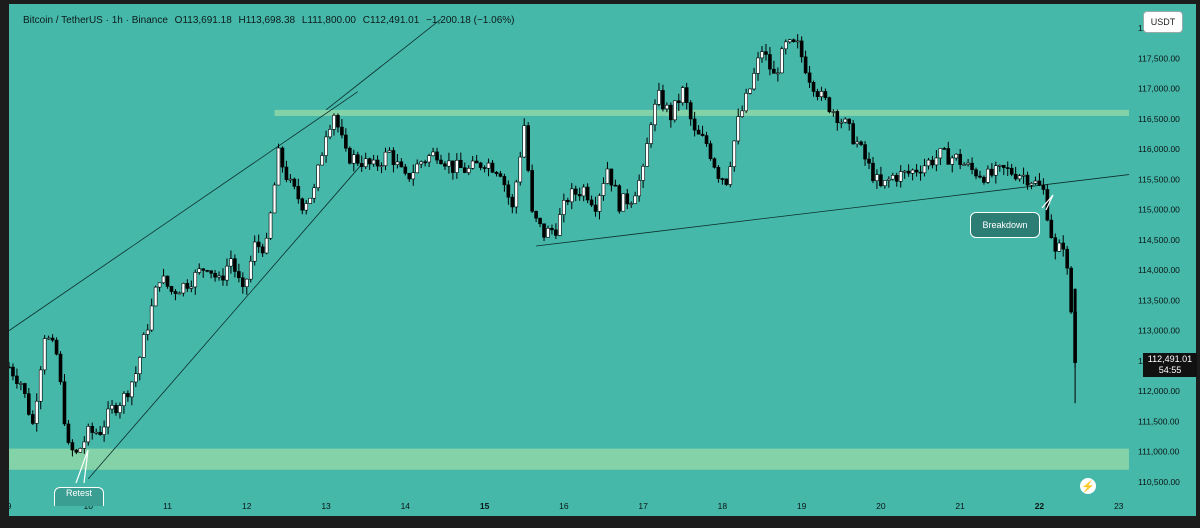 The image size is (1200, 528). Describe the element at coordinates (1163, 22) in the screenshot. I see `currency-unit-button: USDT` at that location.